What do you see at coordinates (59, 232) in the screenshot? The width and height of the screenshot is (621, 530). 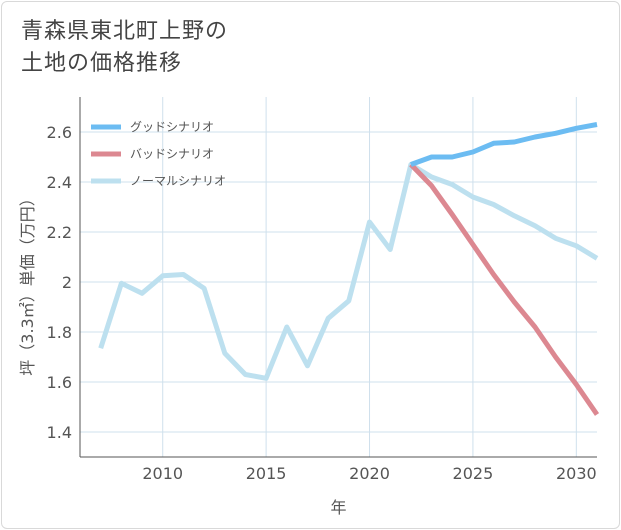 I see `y-tick-label: 2.2` at bounding box center [59, 232].